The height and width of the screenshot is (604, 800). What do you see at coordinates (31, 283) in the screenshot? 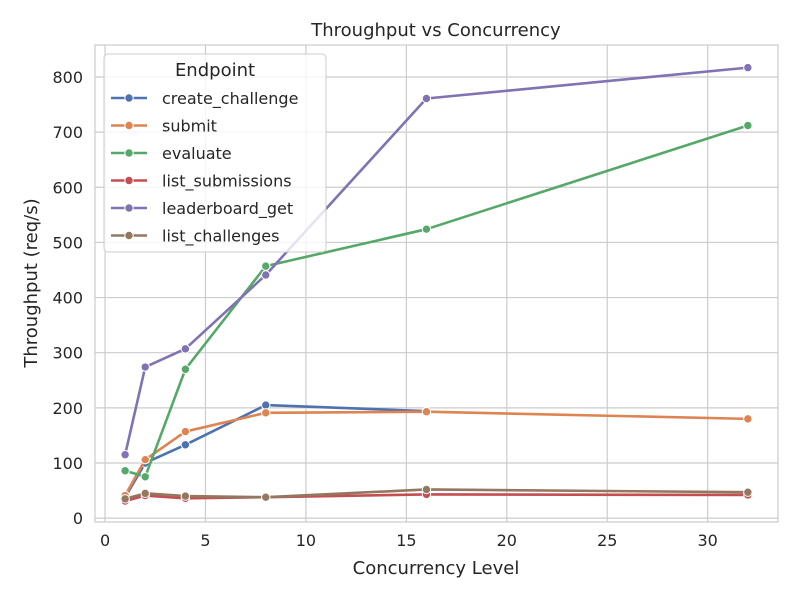
I see `y-axis-label: Throughput (req/s)` at bounding box center [31, 283].